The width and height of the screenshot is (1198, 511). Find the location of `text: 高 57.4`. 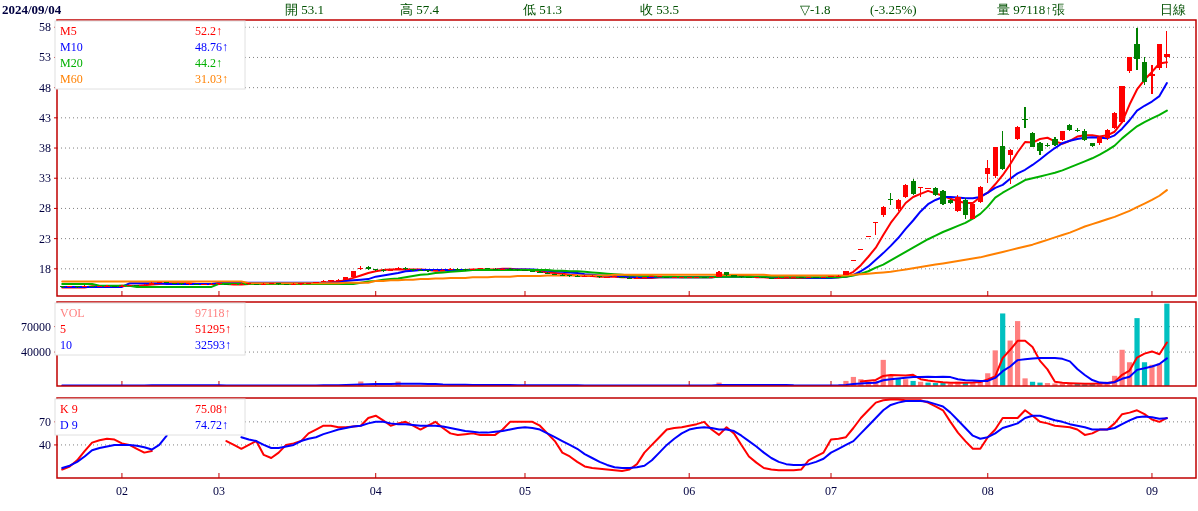

text: 高 57.4 is located at coordinates (420, 9).